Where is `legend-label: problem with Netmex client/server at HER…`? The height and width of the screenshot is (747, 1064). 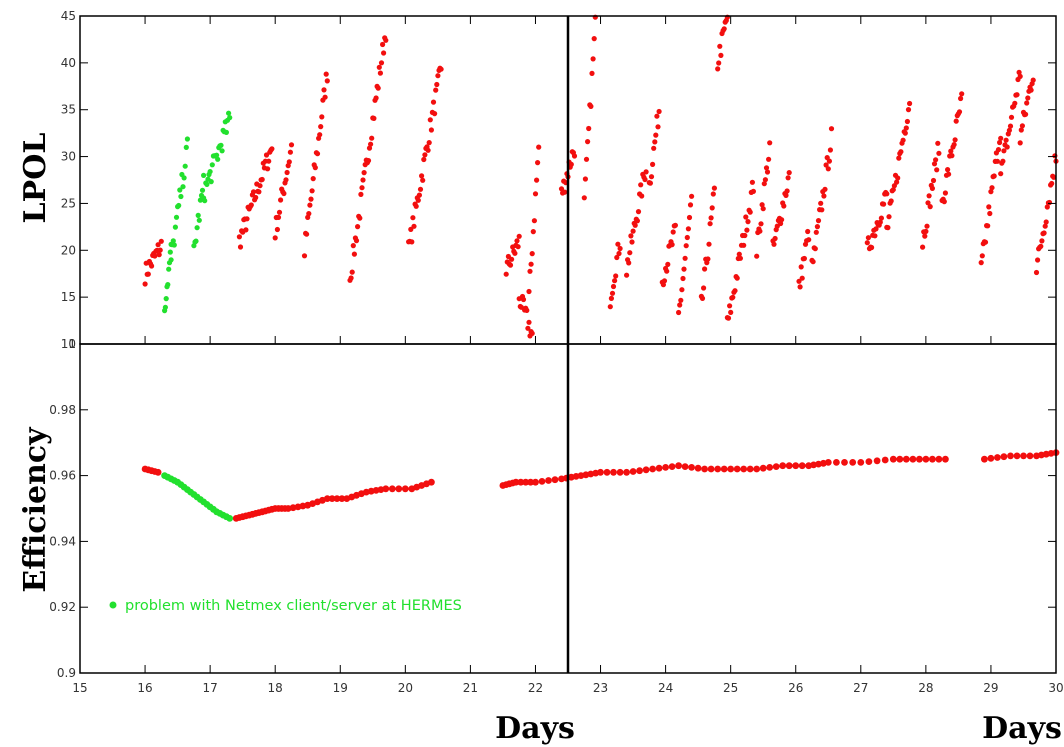 legend-label: problem with Netmex client/server at HER… is located at coordinates (293, 606).